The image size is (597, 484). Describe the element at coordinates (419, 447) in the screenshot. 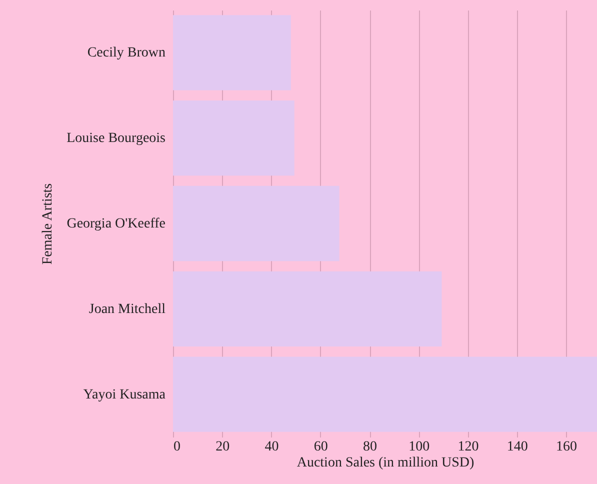

I see `x-tick-label: 100` at that location.